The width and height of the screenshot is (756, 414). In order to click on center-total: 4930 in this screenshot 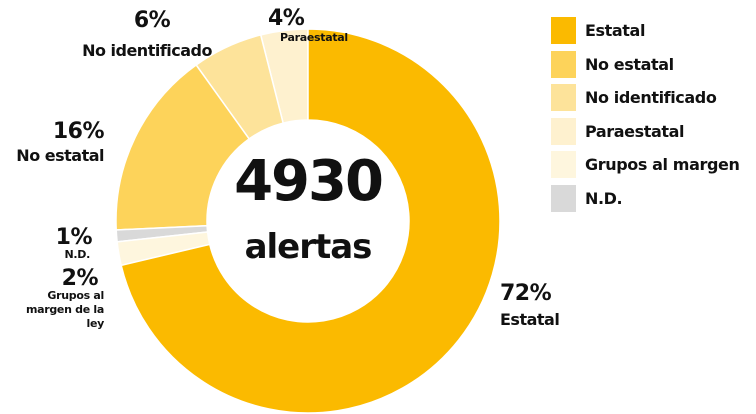, I will do `click(308, 181)`.